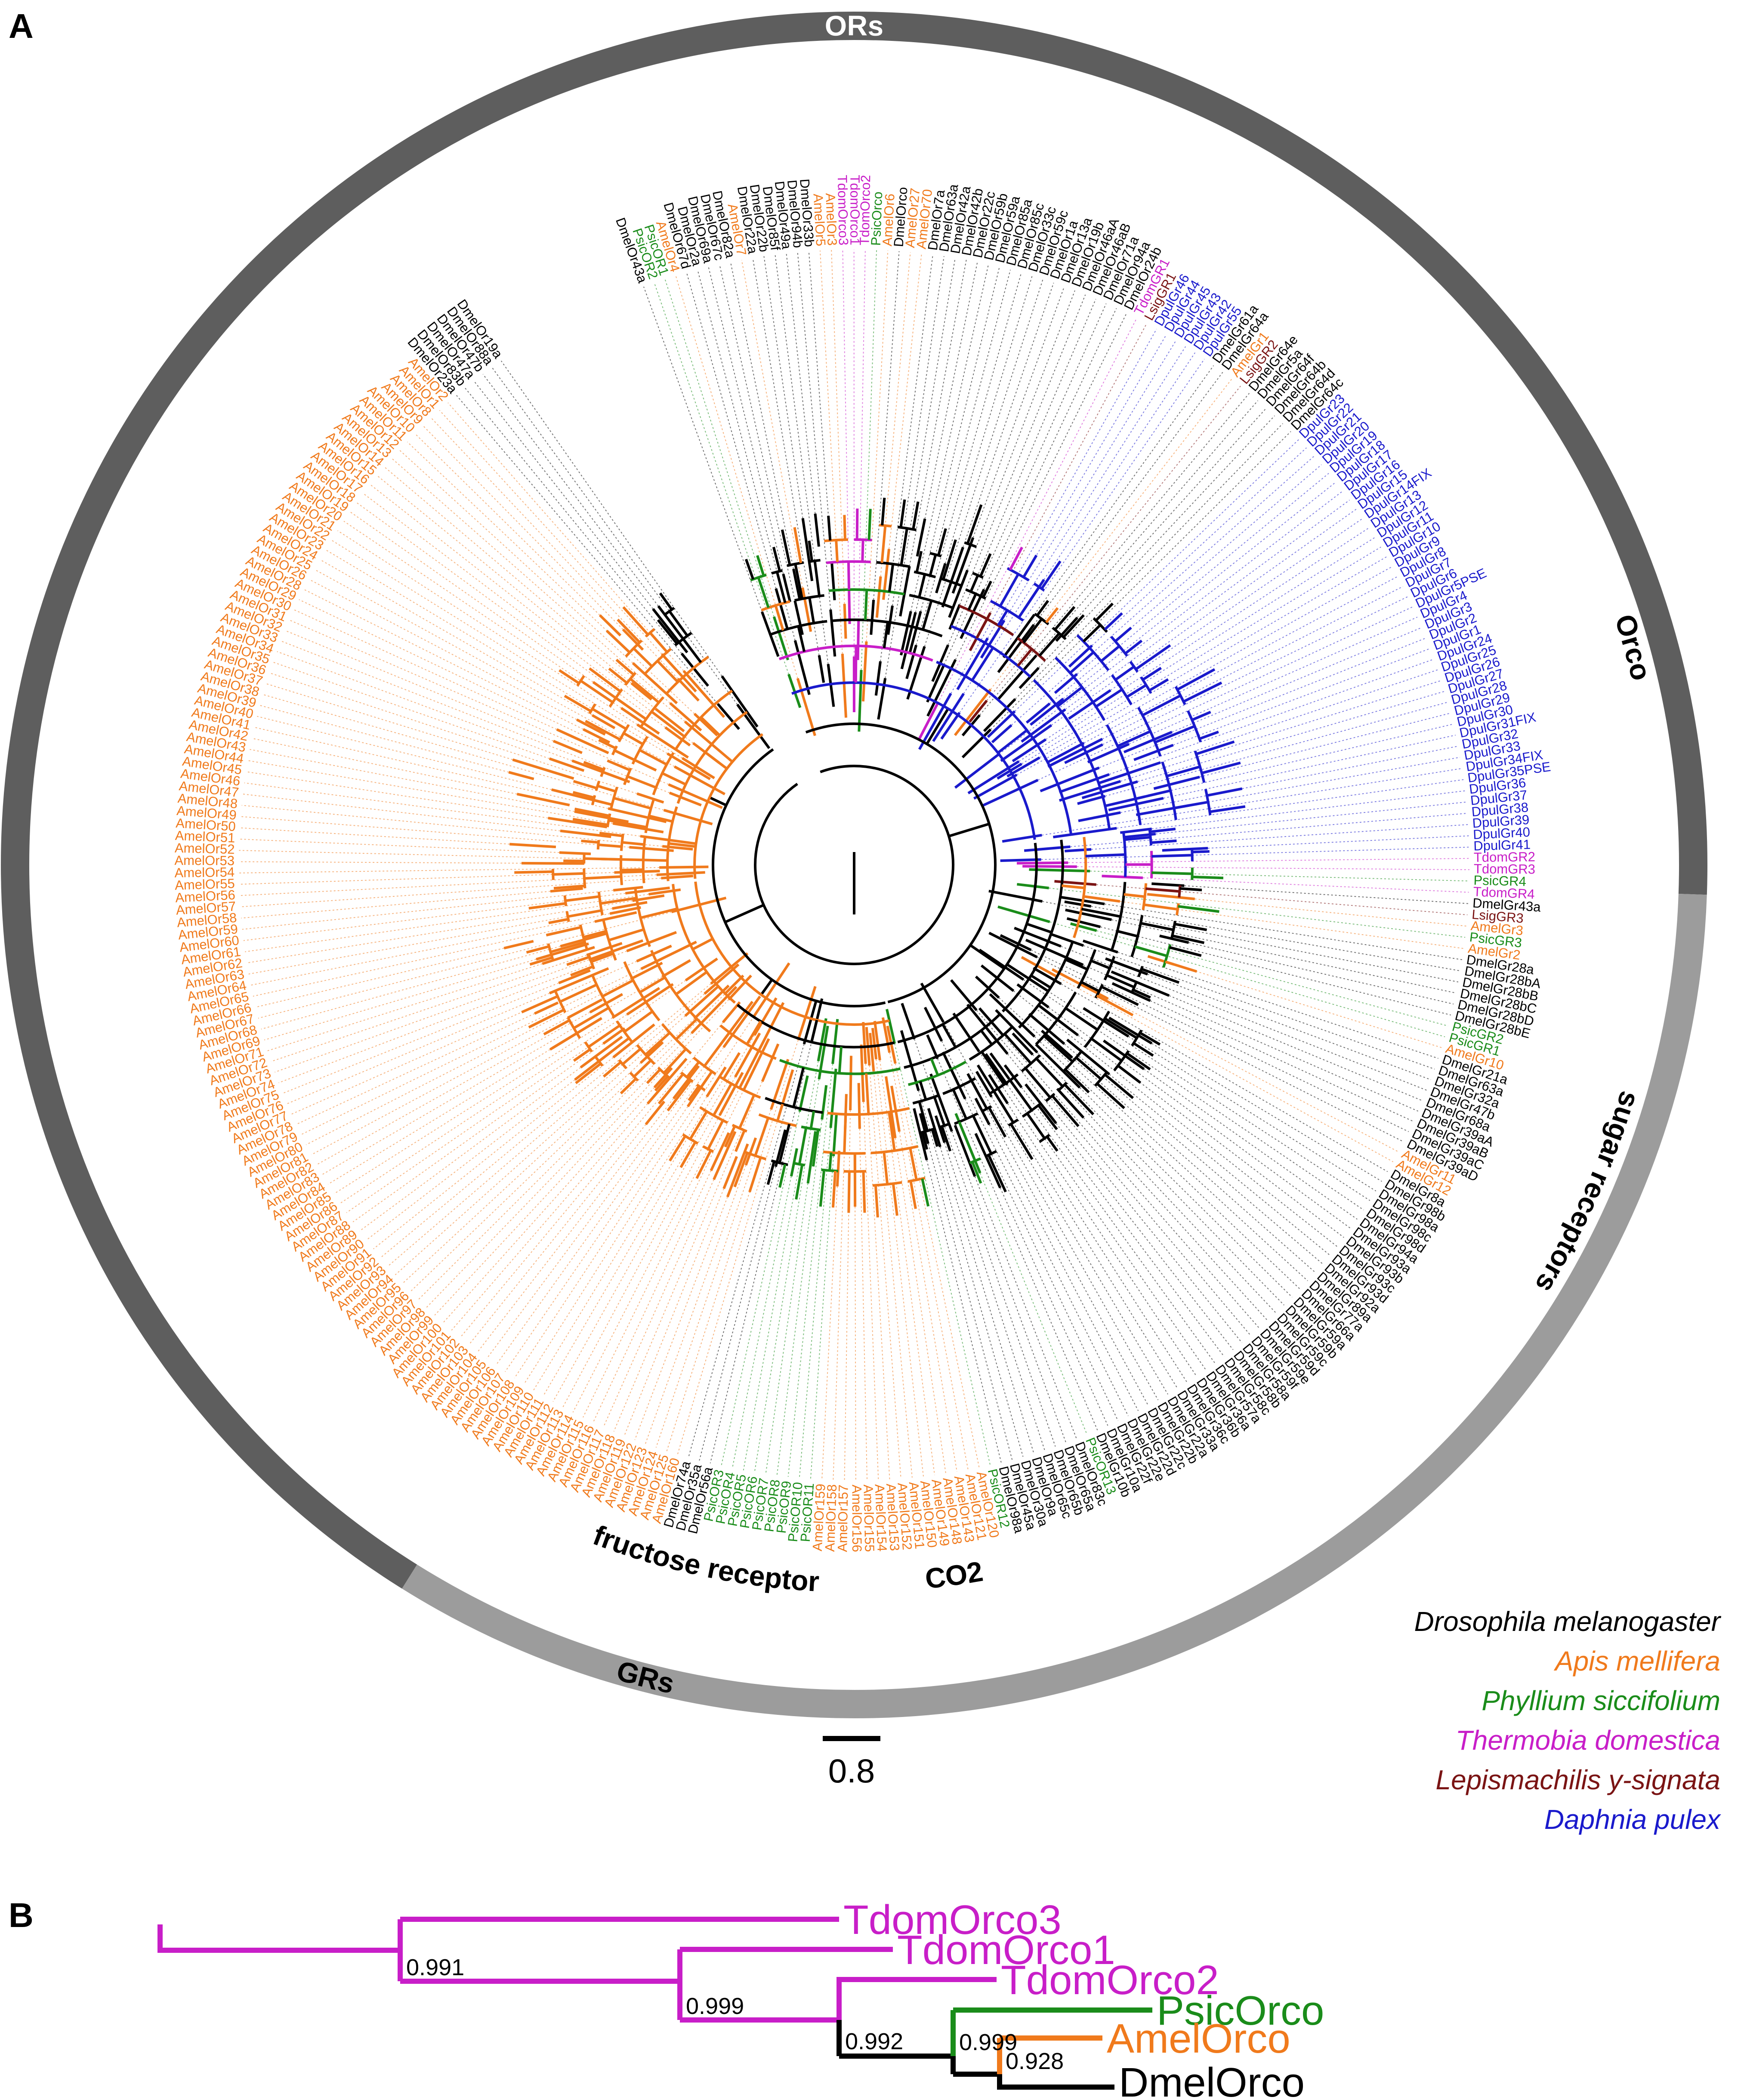  I want to click on leaf-label: AmelOr157, so click(843, 1518).